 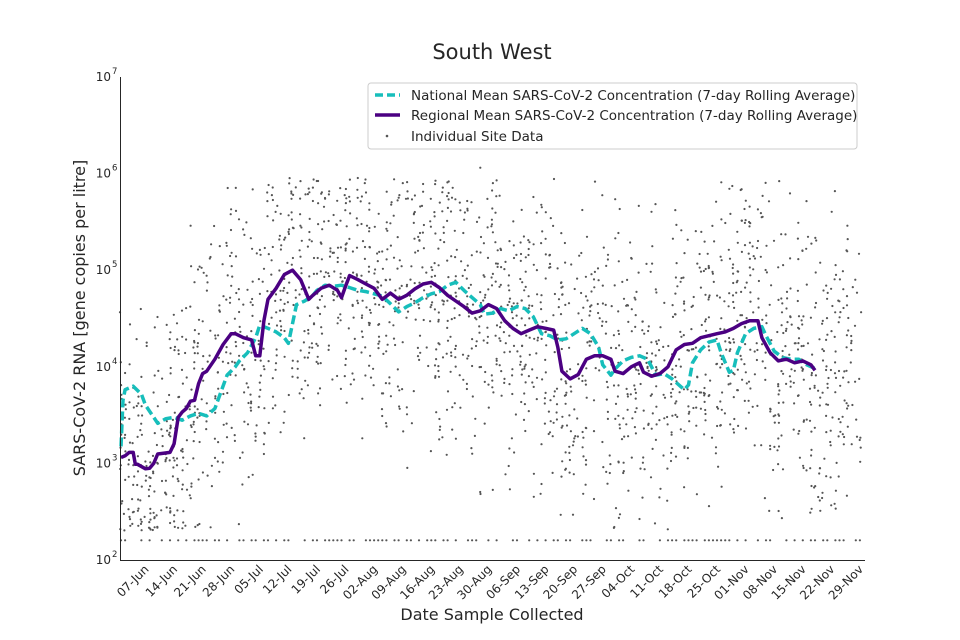 I want to click on y-tick-label: 10, so click(x=103, y=367).